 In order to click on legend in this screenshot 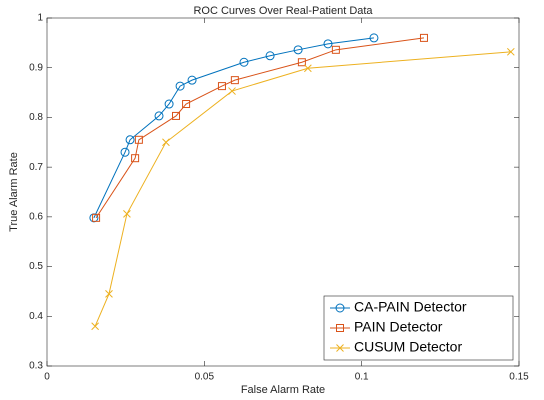, I will do `click(418, 328)`.